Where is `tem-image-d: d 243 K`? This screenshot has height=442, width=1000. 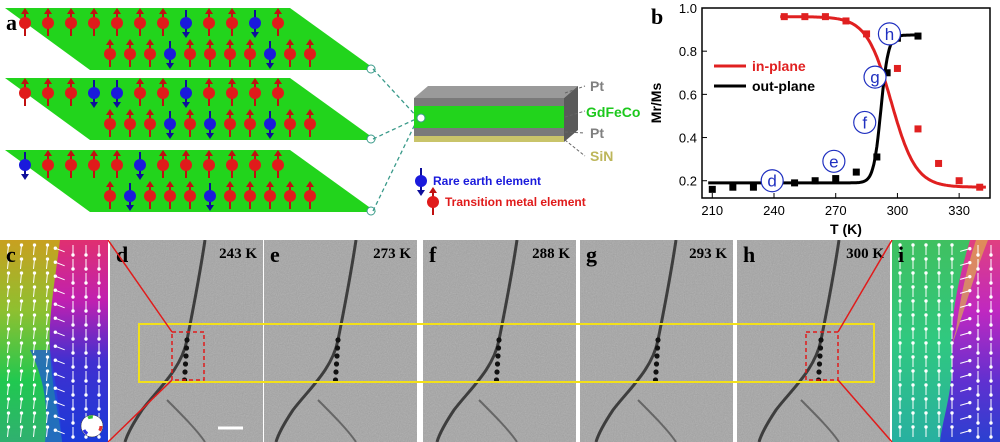
tem-image-d: d 243 K is located at coordinates (186, 341).